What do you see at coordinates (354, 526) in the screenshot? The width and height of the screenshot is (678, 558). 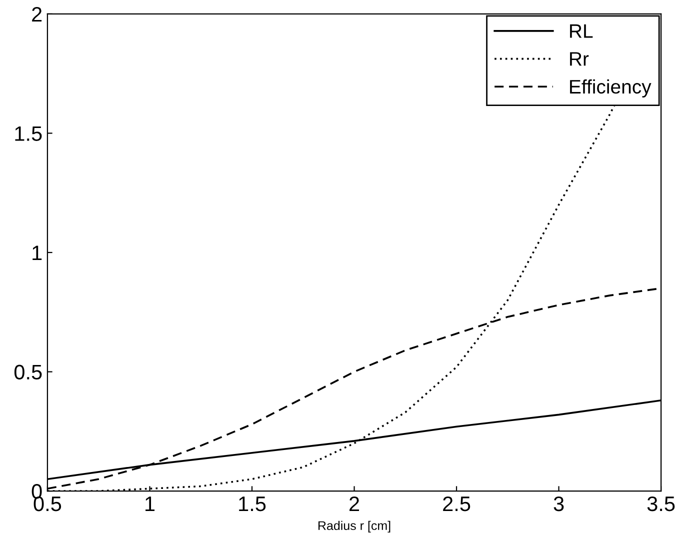 I see `x-axis-title: Radius r [cm]` at bounding box center [354, 526].